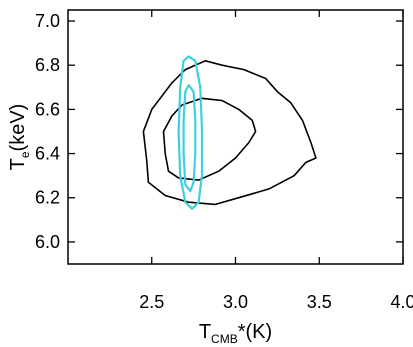  What do you see at coordinates (255, 332) in the screenshot?
I see `x-axis-label-suffix: *(K)` at bounding box center [255, 332].